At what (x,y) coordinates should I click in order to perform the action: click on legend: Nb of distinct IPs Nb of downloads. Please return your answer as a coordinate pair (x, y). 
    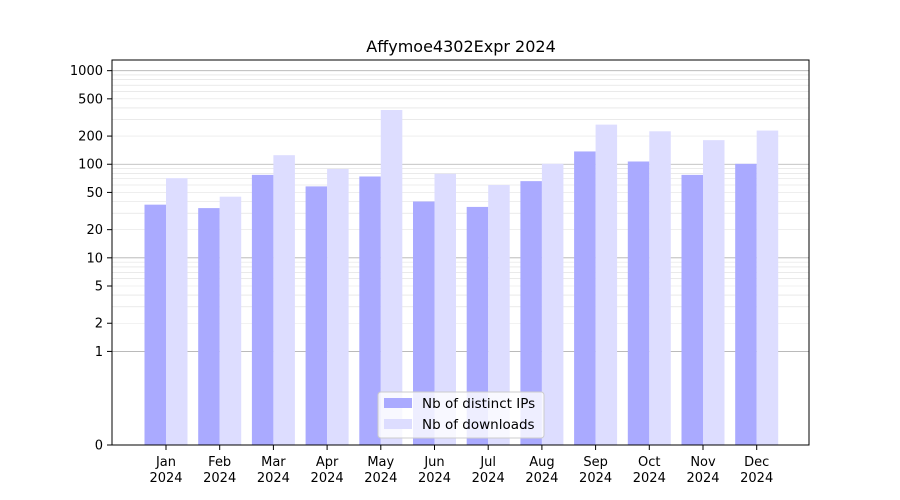
    Looking at the image, I should click on (461, 415).